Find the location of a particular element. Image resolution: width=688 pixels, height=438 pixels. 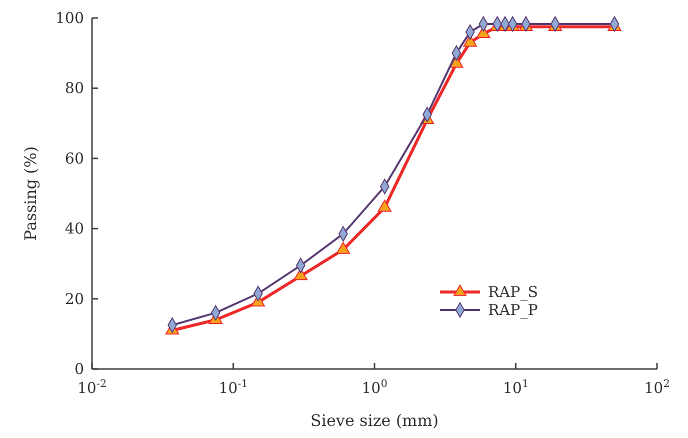

y-tick-label: 80 is located at coordinates (74, 88).